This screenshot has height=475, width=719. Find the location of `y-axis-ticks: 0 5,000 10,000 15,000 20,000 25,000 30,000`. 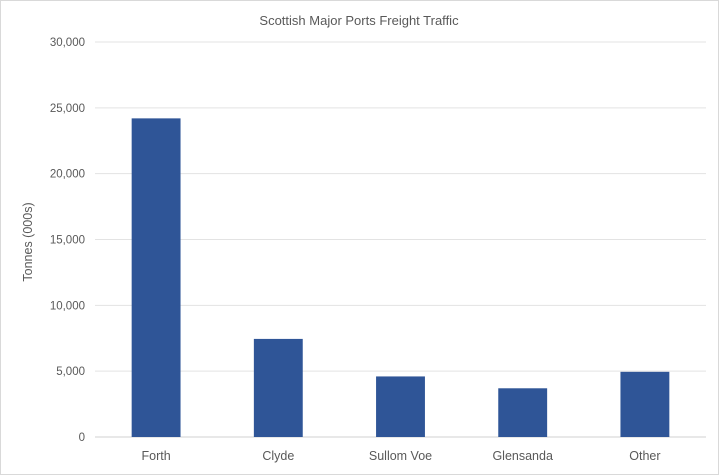

y-axis-ticks: 0 5,000 10,000 15,000 20,000 25,000 30,000 is located at coordinates (67, 240).